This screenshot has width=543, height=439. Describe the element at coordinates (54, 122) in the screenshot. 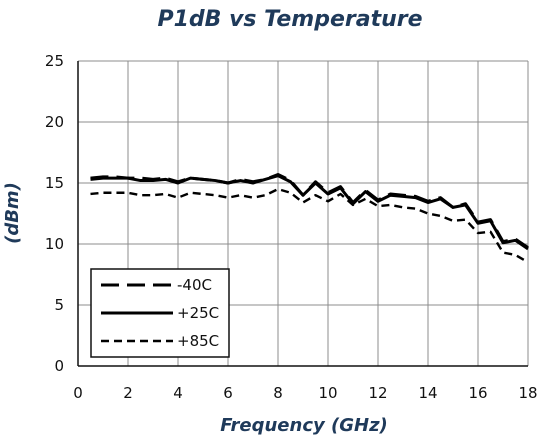

I see `y-tick-label: 20` at that location.